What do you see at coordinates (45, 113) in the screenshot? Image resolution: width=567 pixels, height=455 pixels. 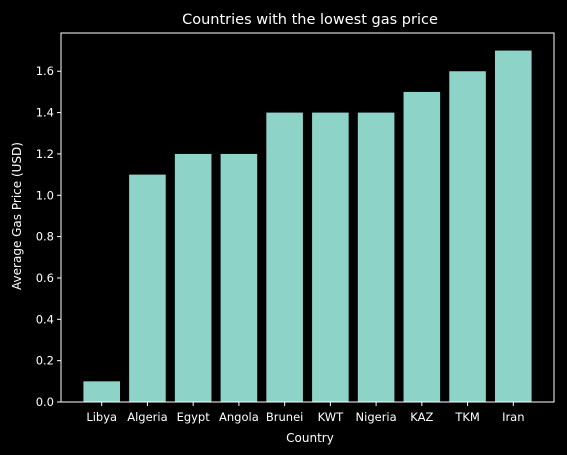 I see `y-tick-label: 1.4` at bounding box center [45, 113].